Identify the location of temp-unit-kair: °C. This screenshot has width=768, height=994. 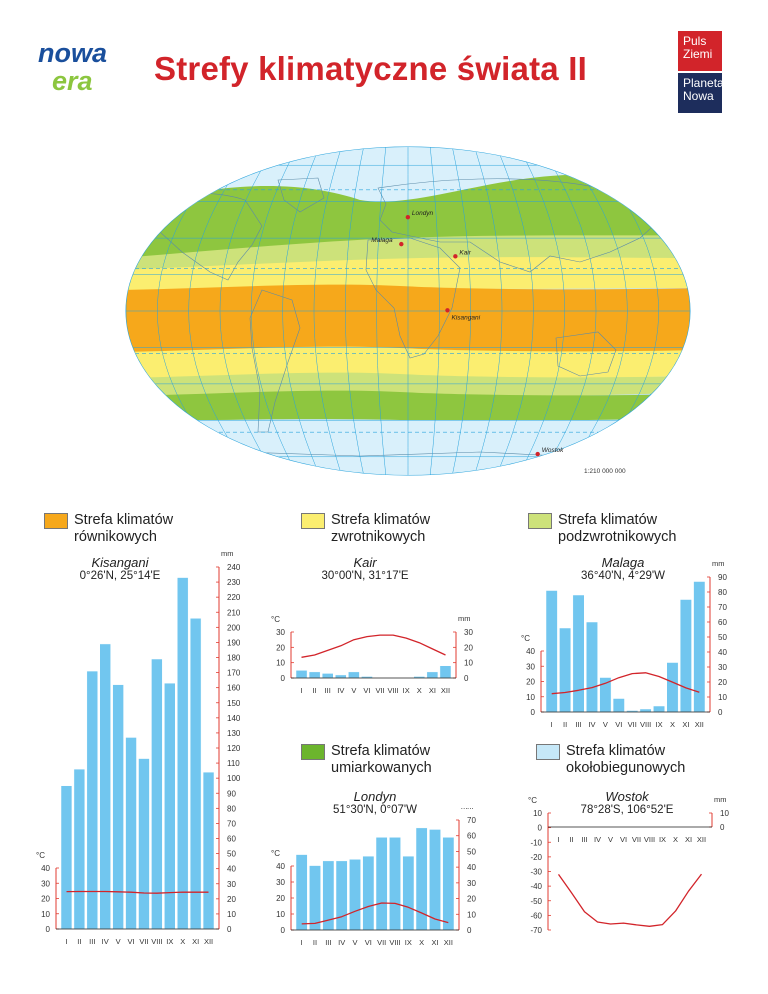
(275, 619).